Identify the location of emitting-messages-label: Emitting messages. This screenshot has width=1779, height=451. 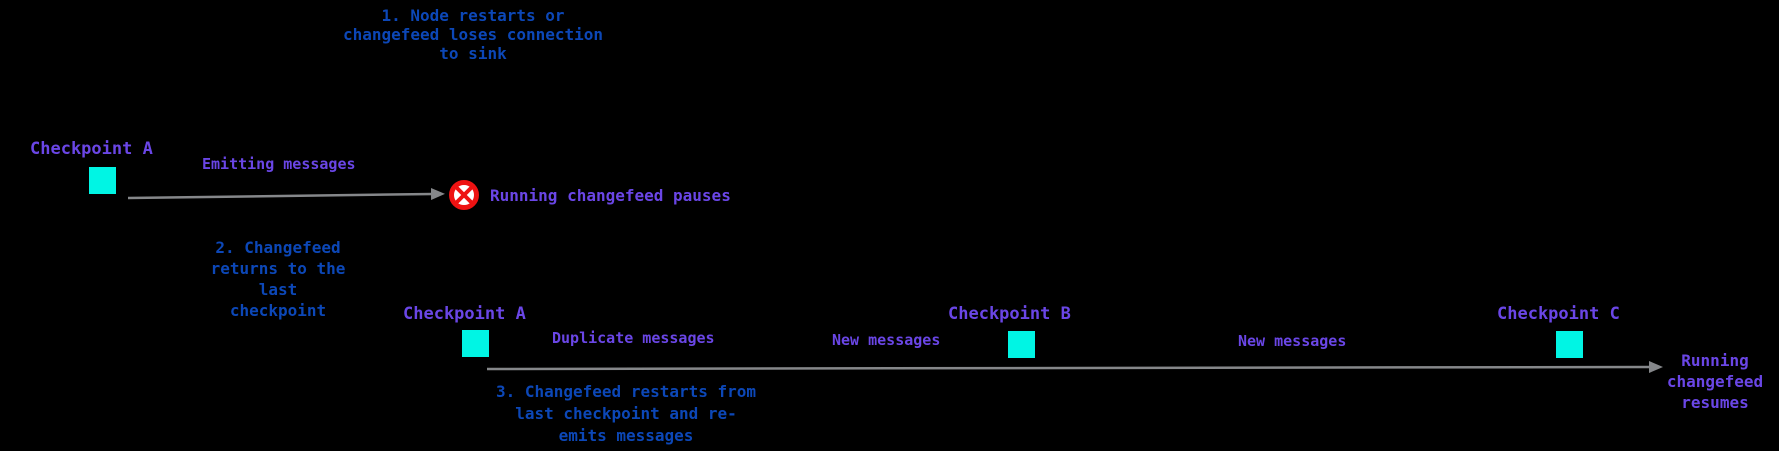
(279, 164).